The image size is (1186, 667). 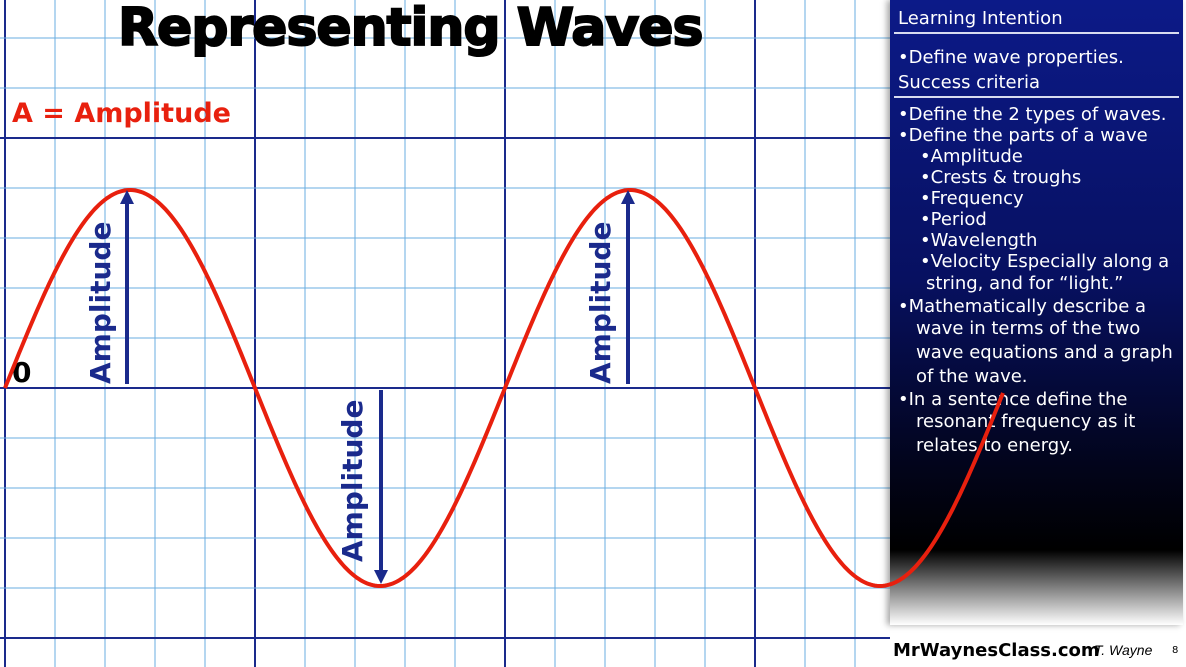 What do you see at coordinates (1001, 177) in the screenshot?
I see `criteria-subitem: •Crests & troughs` at bounding box center [1001, 177].